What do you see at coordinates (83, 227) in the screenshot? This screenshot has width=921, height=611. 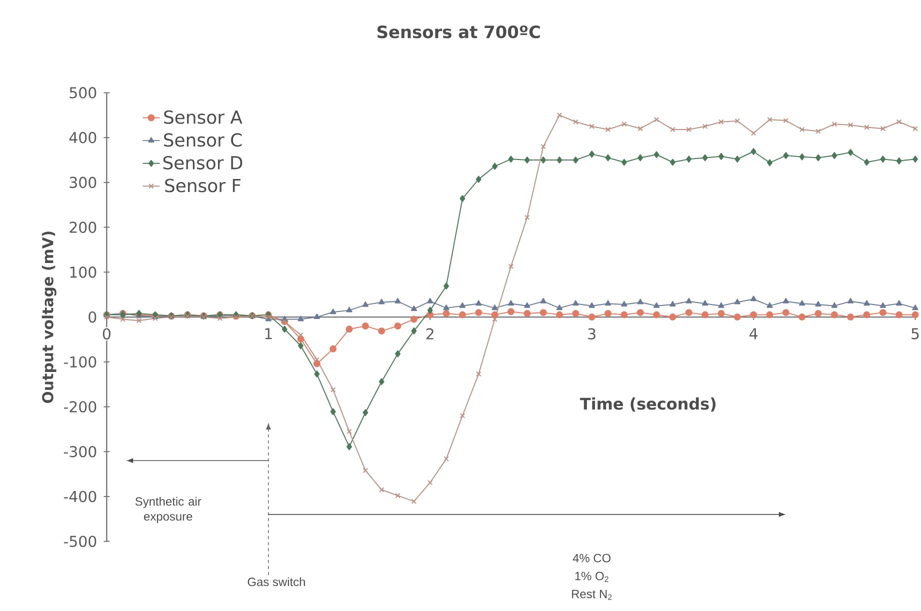 I see `y-tick-label: 200` at bounding box center [83, 227].